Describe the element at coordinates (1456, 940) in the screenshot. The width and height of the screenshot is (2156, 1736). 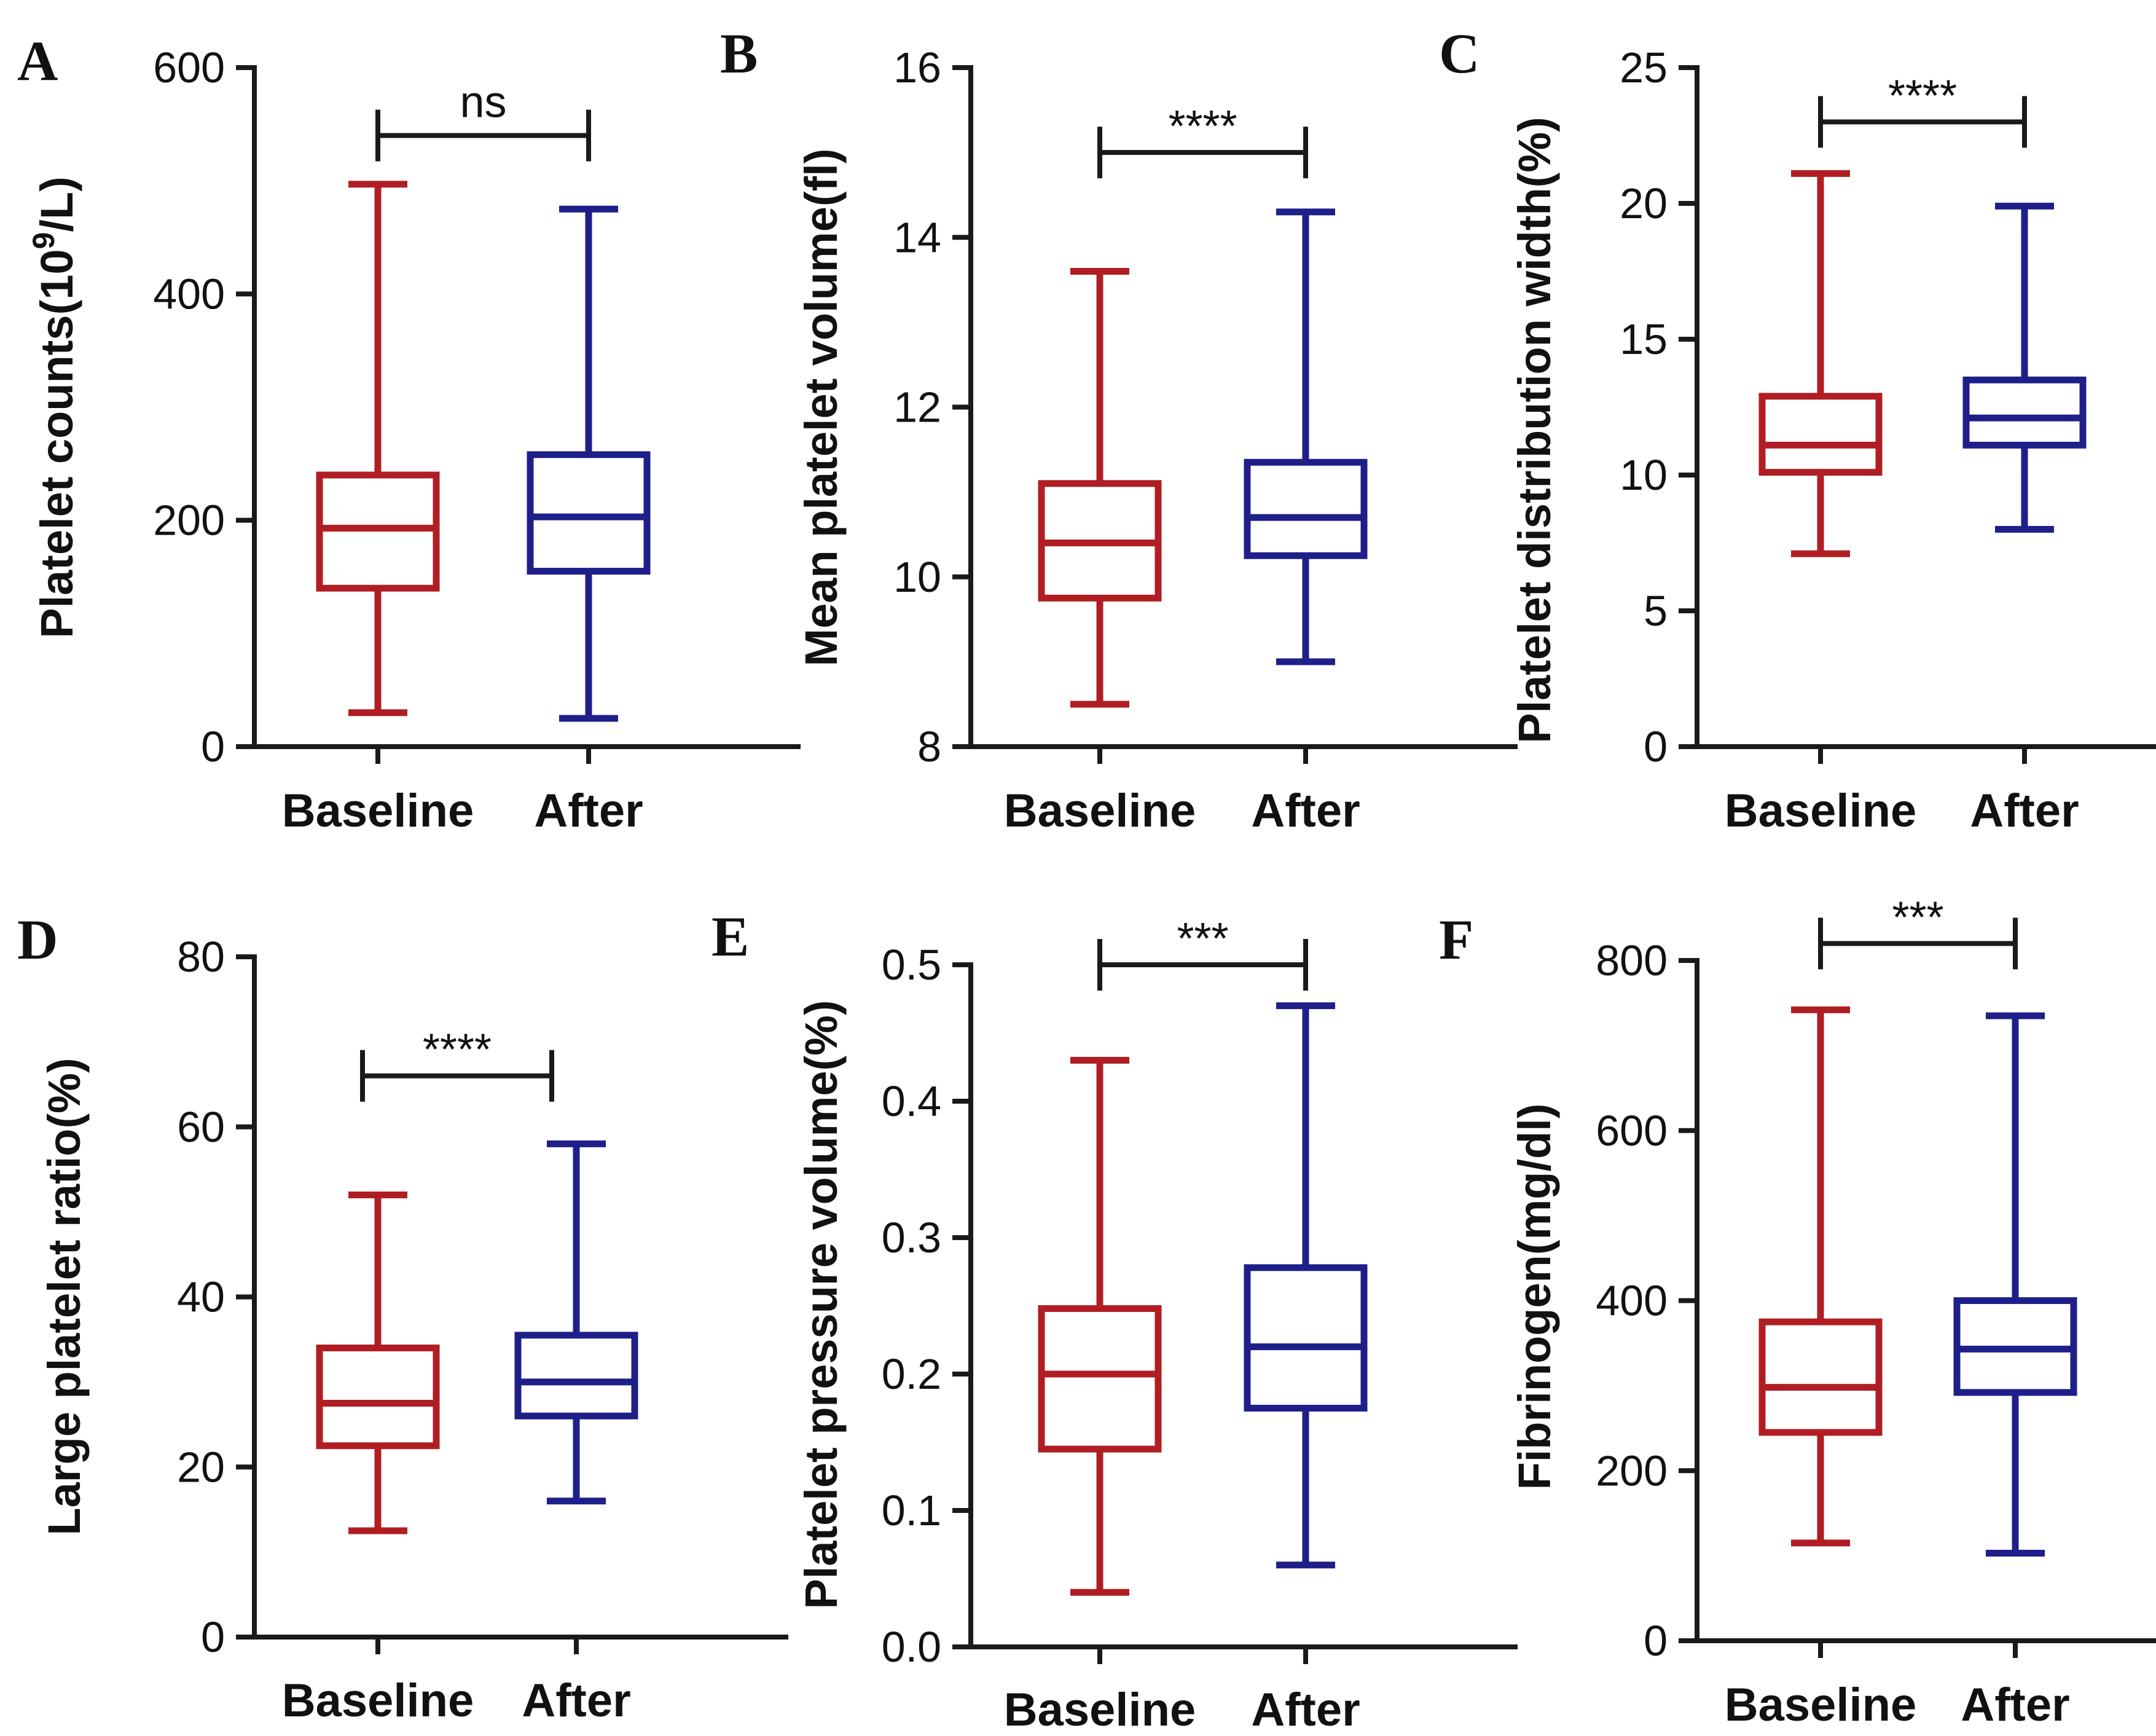
I see `panel-letter-f: F` at that location.